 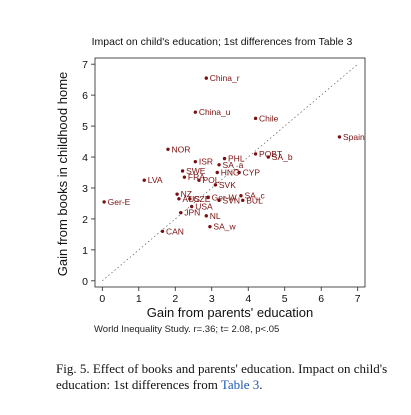 I want to click on data-point: SA_c, so click(x=252, y=196).